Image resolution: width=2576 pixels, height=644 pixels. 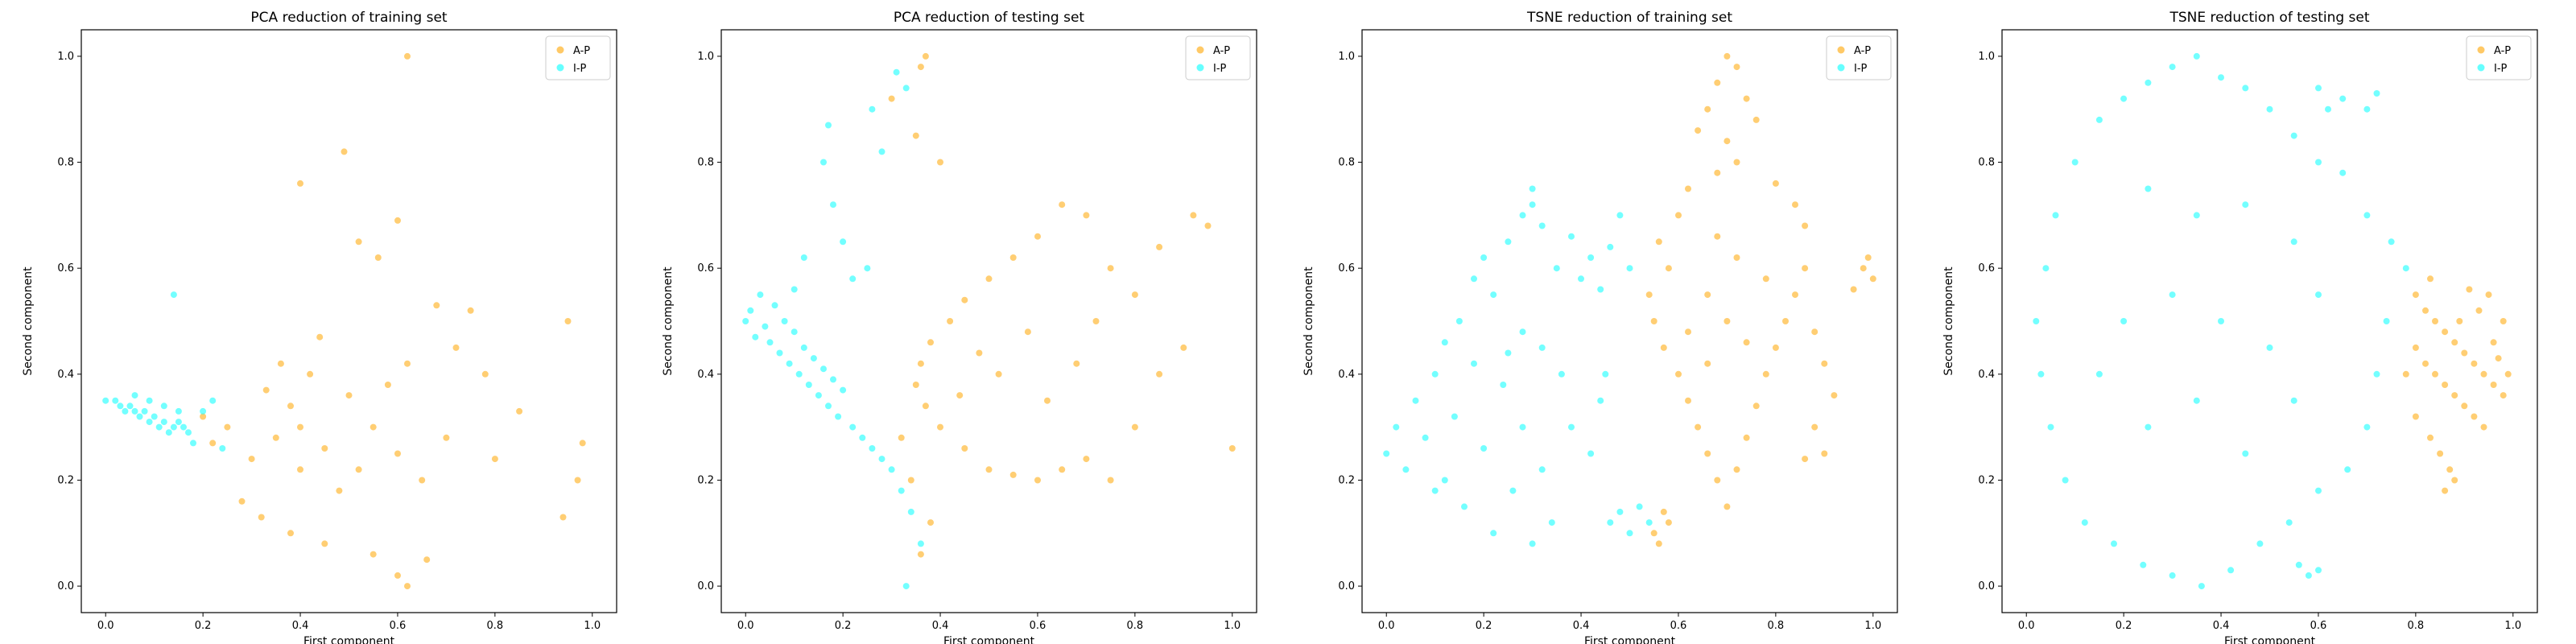 I want to click on legend-label: I-P, so click(x=2501, y=69).